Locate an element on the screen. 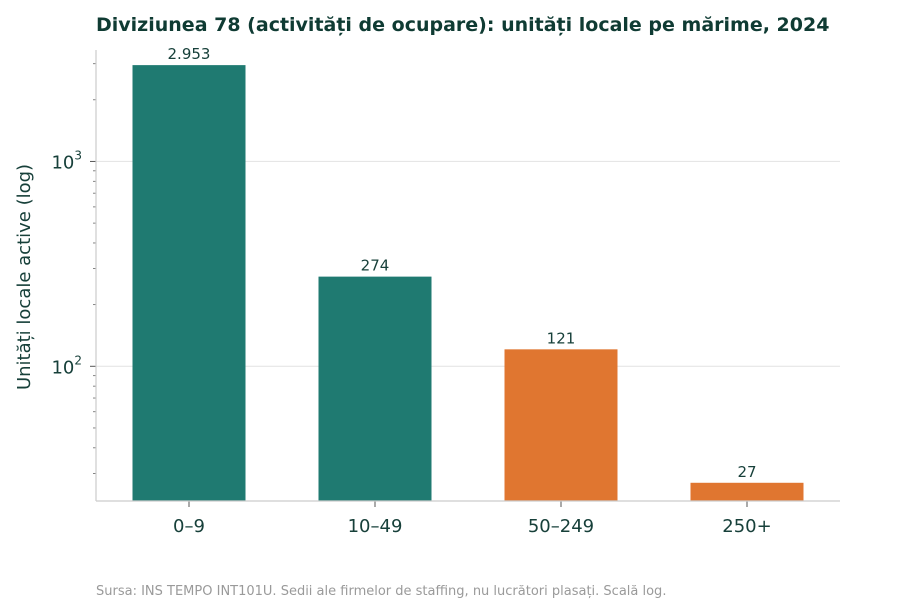 The width and height of the screenshot is (916, 612). data-label-3: 27 is located at coordinates (746, 472).